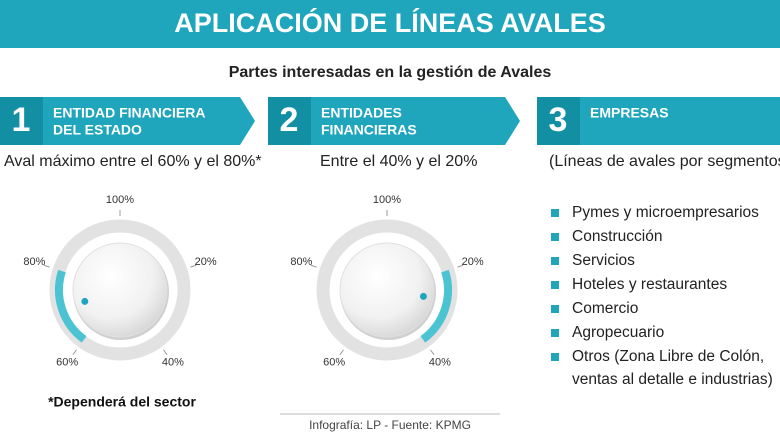 The height and width of the screenshot is (434, 780). I want to click on step-caption: Entre el 40% y el 20%, so click(398, 161).